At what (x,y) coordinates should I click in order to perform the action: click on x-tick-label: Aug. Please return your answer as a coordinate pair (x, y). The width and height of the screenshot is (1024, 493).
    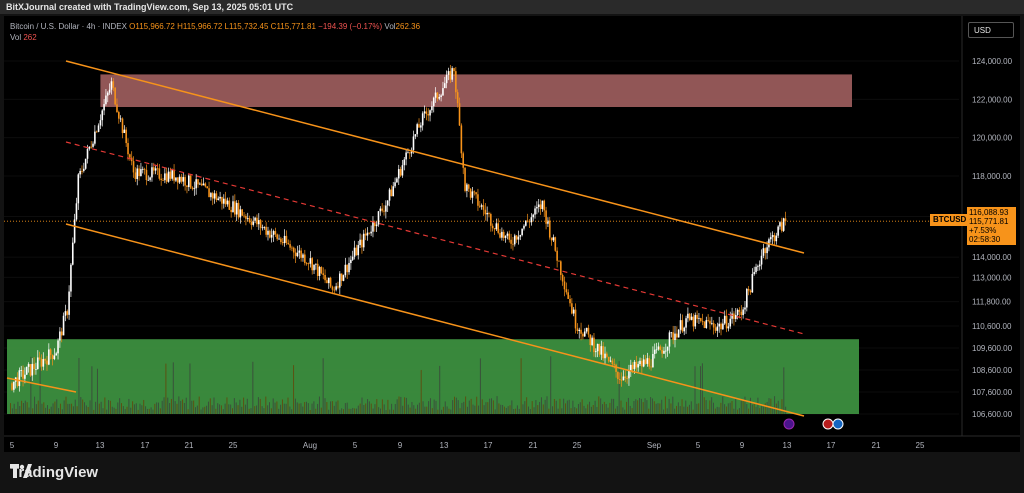
    Looking at the image, I should click on (310, 445).